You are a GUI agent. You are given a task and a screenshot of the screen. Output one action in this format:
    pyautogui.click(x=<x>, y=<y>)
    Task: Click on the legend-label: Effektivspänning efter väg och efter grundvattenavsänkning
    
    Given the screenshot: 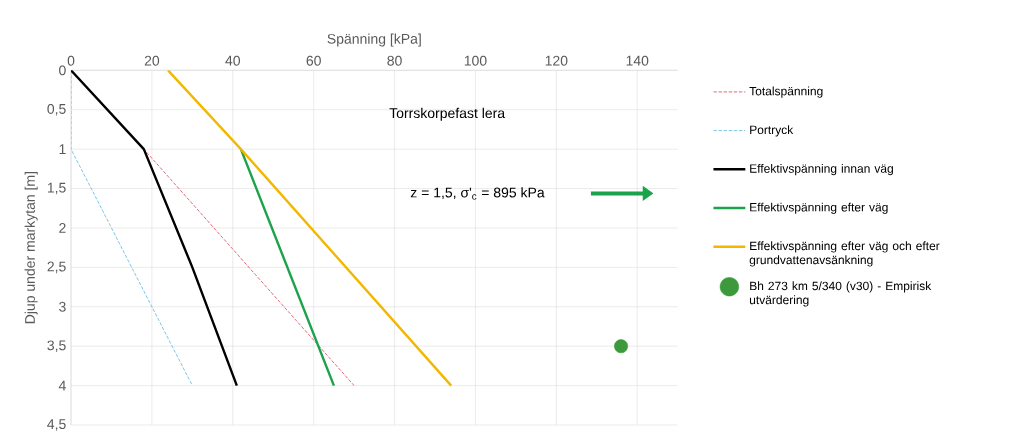 What is the action you would take?
    pyautogui.click(x=844, y=254)
    